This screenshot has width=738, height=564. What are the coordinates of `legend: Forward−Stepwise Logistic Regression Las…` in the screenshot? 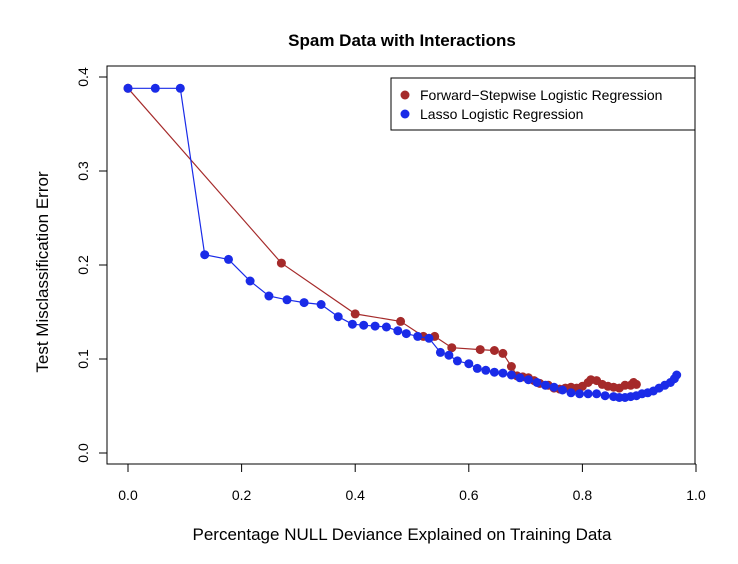 It's located at (543, 104).